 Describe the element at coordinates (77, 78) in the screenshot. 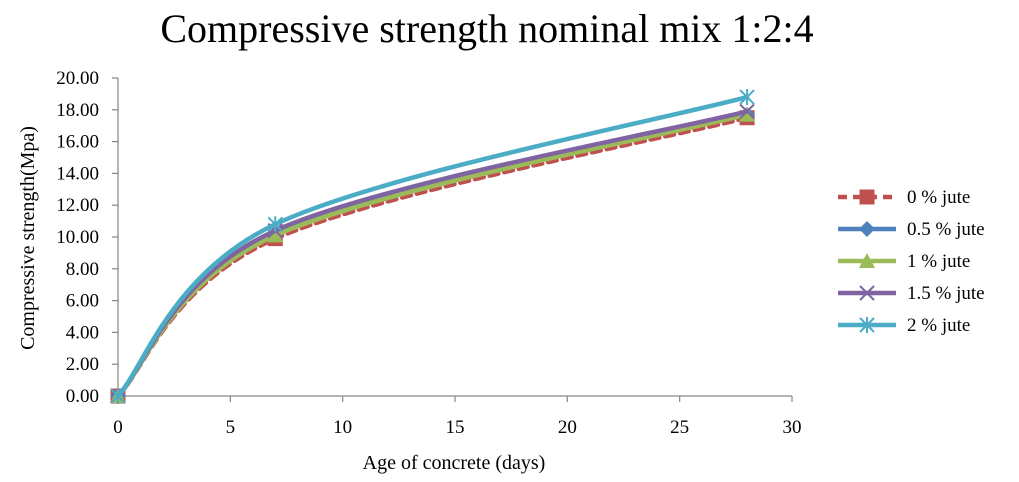

I see `y-tick-label: 20.00` at that location.